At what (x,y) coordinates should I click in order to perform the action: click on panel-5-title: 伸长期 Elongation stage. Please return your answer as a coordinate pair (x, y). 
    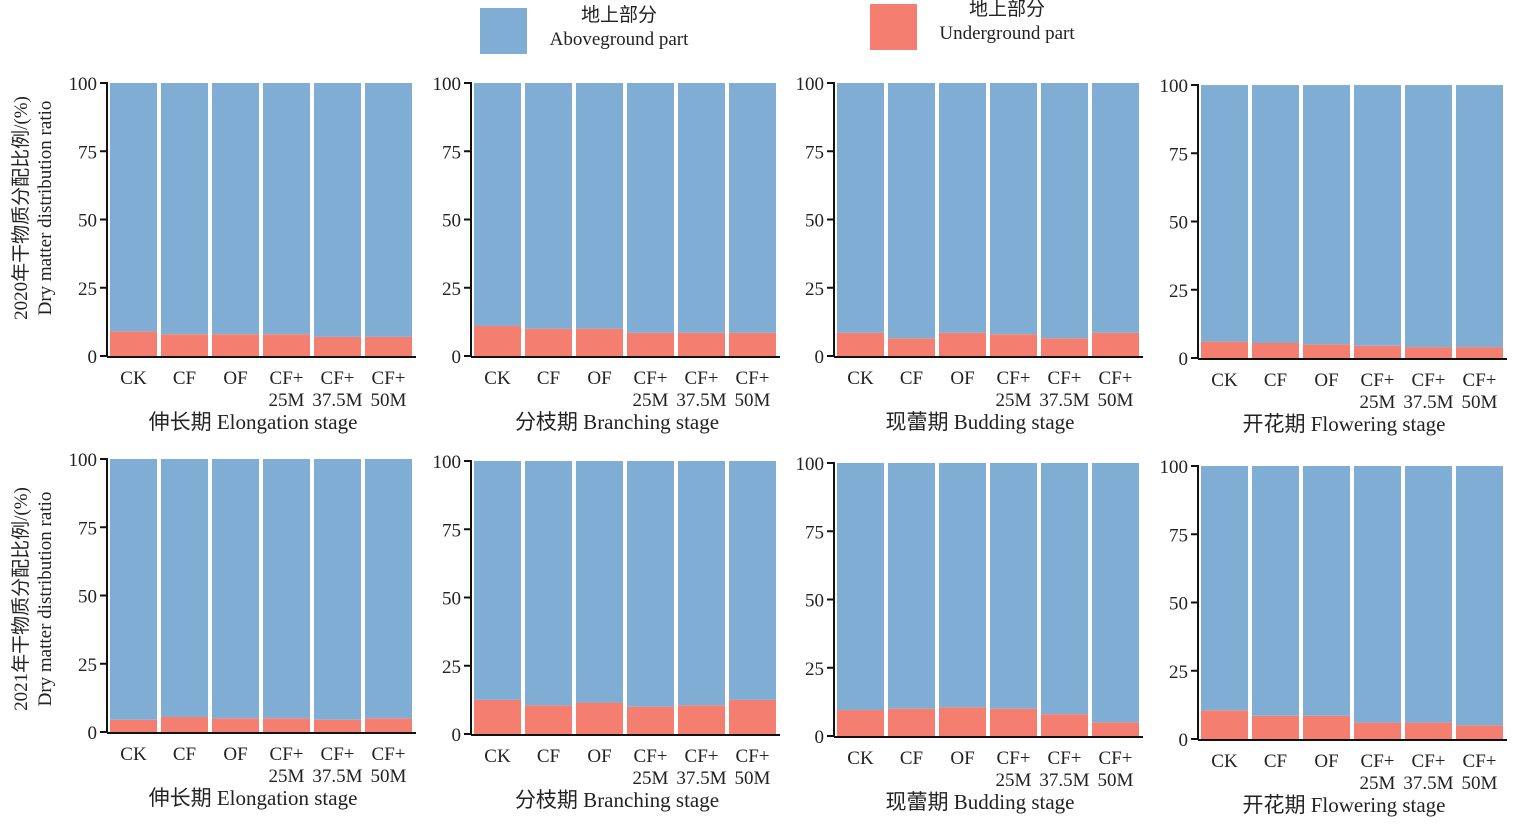
    Looking at the image, I should click on (253, 798).